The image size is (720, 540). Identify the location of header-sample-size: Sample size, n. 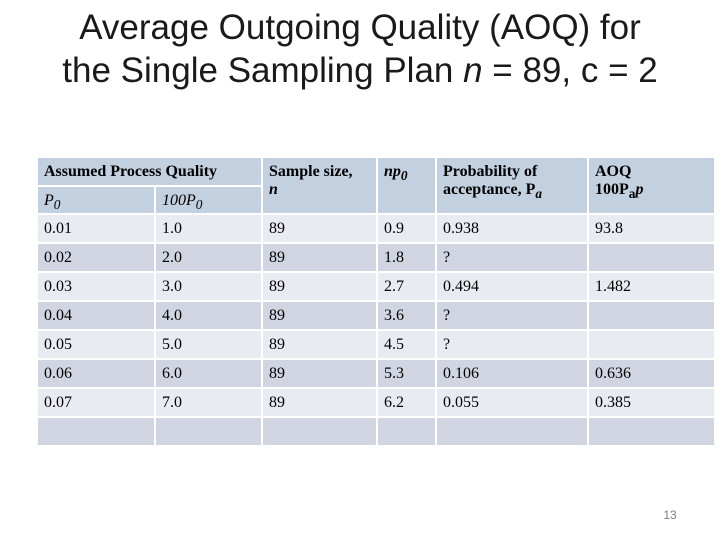
(319, 186).